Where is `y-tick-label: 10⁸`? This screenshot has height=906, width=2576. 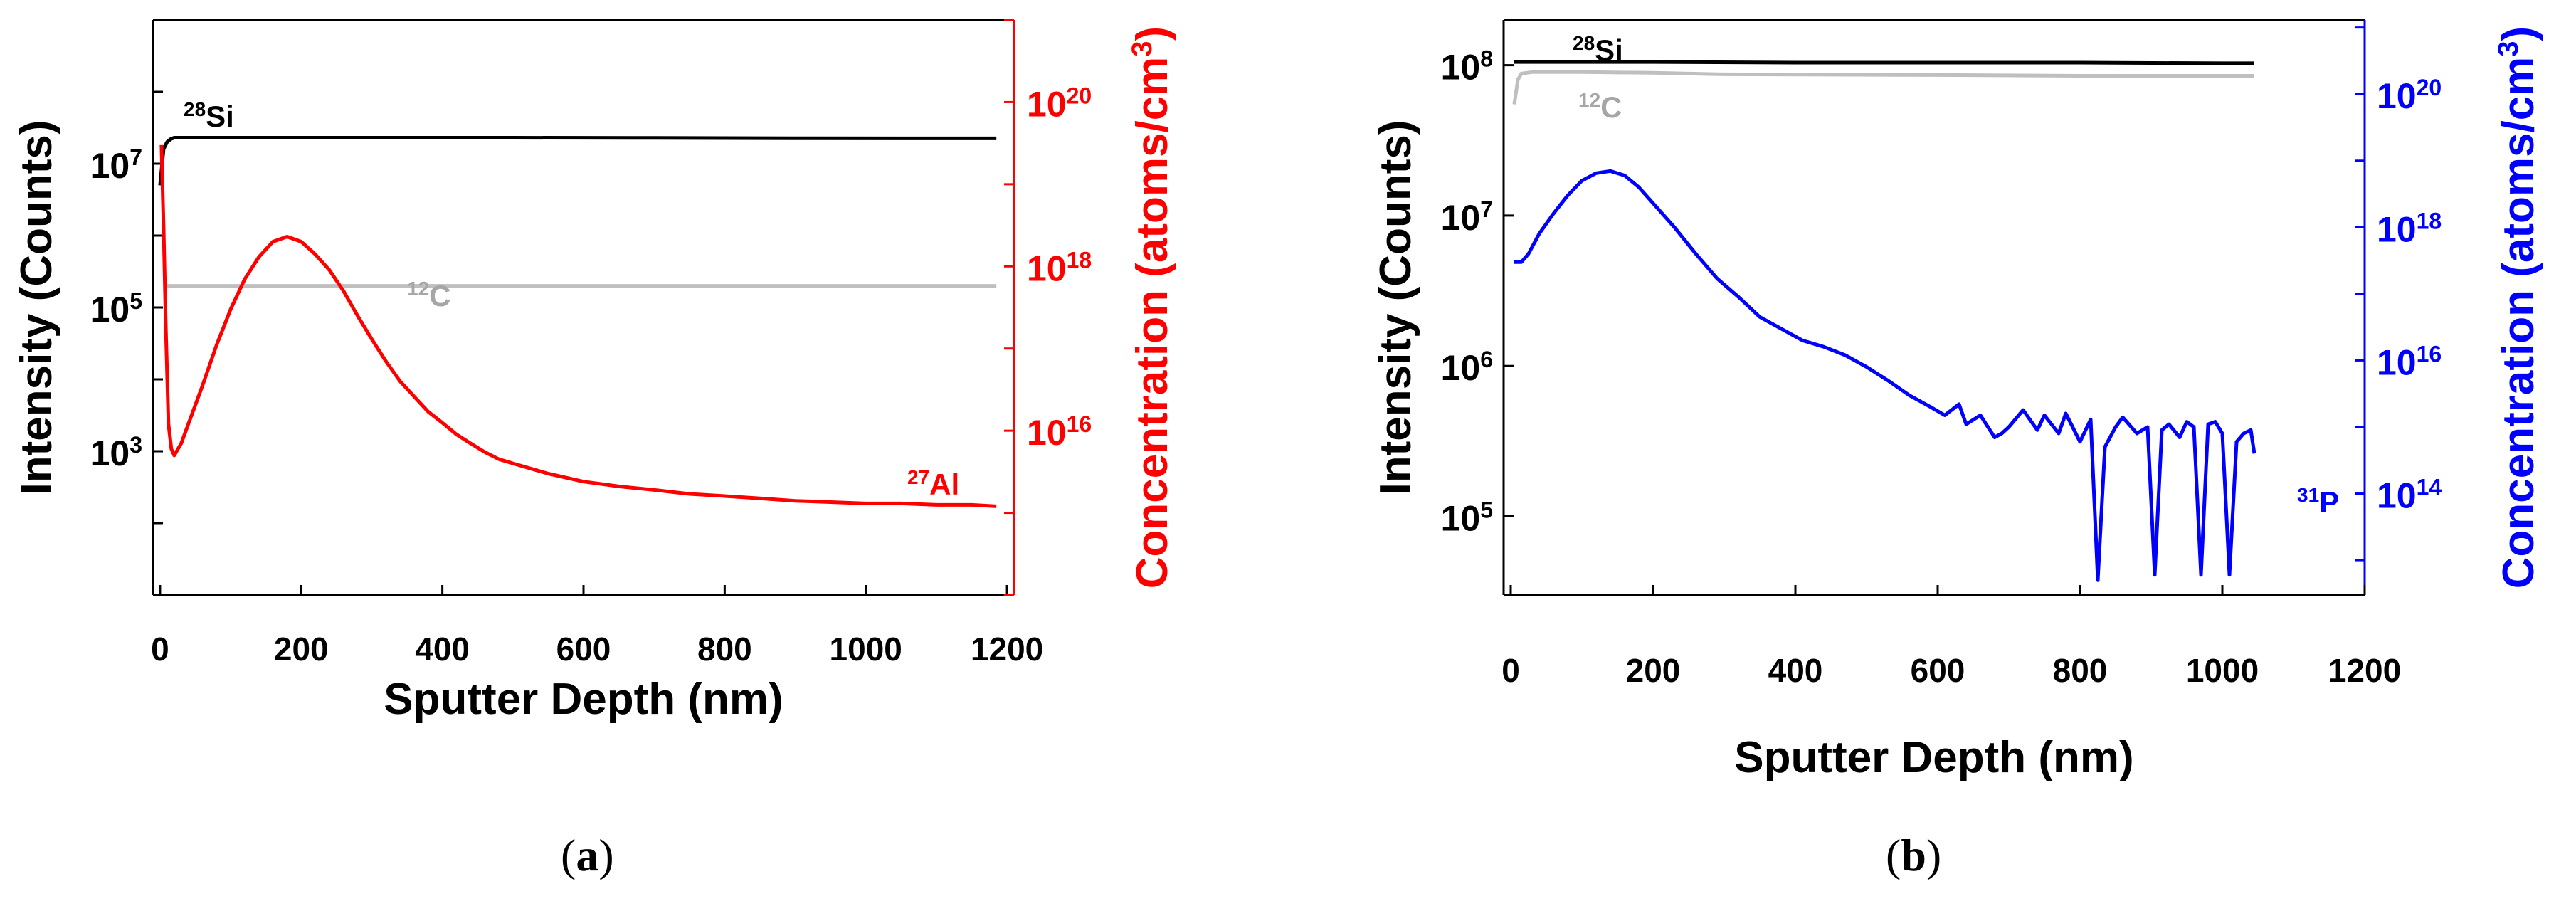 y-tick-label: 10⁸ is located at coordinates (1467, 67).